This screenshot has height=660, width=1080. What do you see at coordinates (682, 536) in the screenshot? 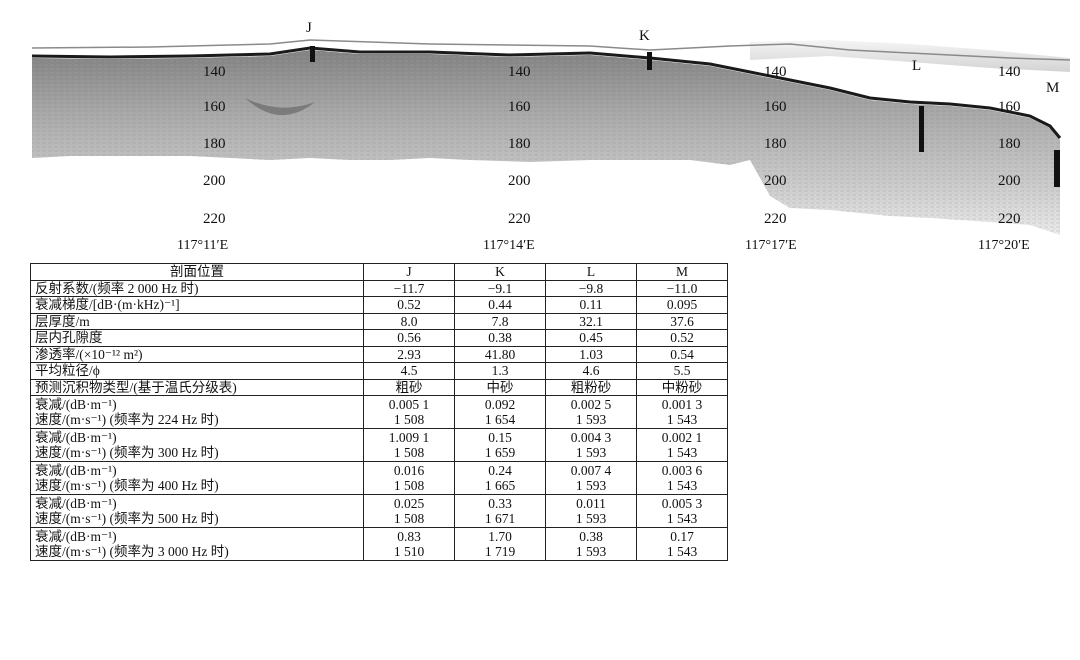
I see `attenuation-value: 0.17` at bounding box center [682, 536].